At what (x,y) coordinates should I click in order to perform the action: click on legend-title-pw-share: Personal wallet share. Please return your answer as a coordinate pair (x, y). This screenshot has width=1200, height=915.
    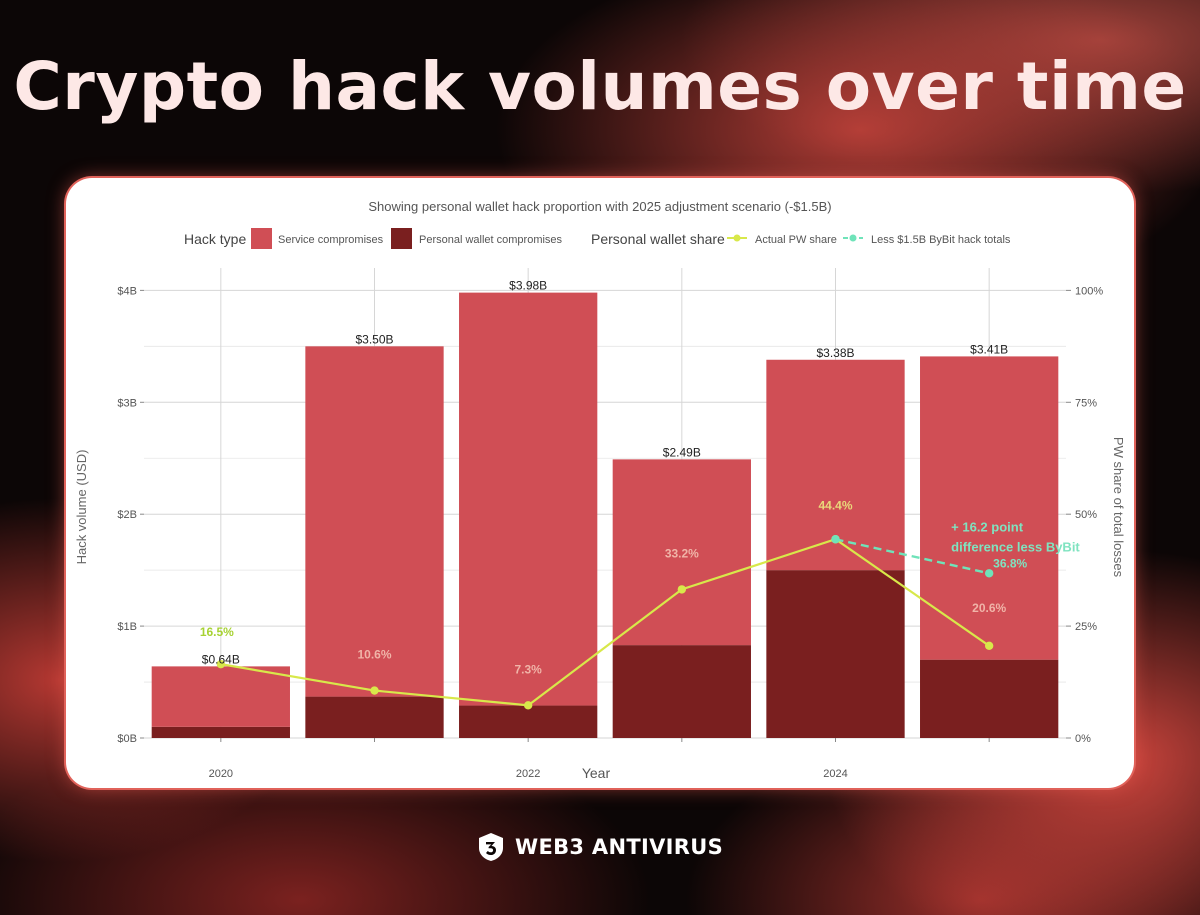
    Looking at the image, I should click on (658, 239).